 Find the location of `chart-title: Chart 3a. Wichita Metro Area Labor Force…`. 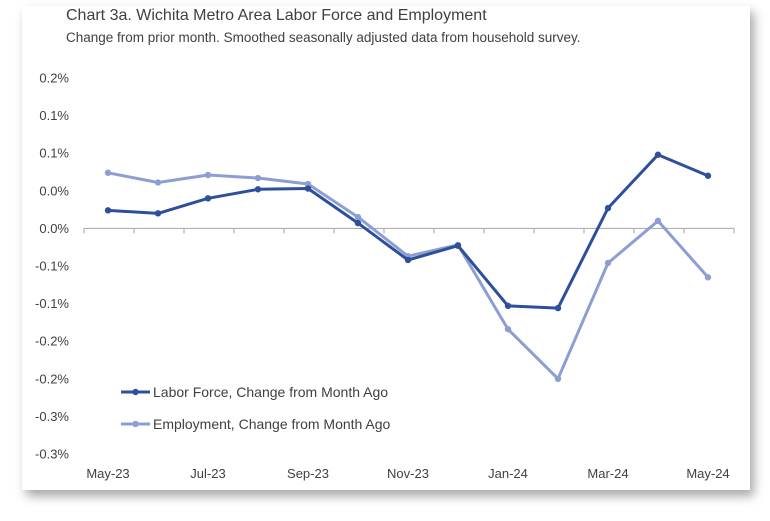

chart-title: Chart 3a. Wichita Metro Area Labor Force… is located at coordinates (276, 15).